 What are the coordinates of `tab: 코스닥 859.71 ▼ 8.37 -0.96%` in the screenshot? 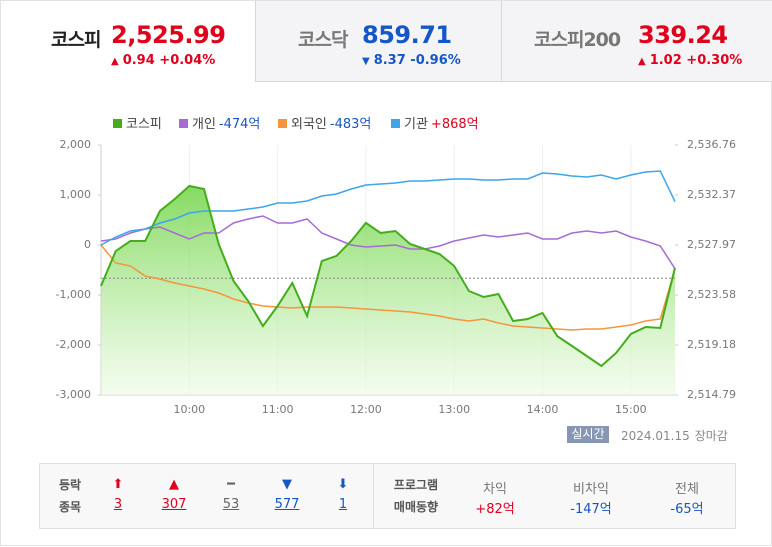 It's located at (378, 41).